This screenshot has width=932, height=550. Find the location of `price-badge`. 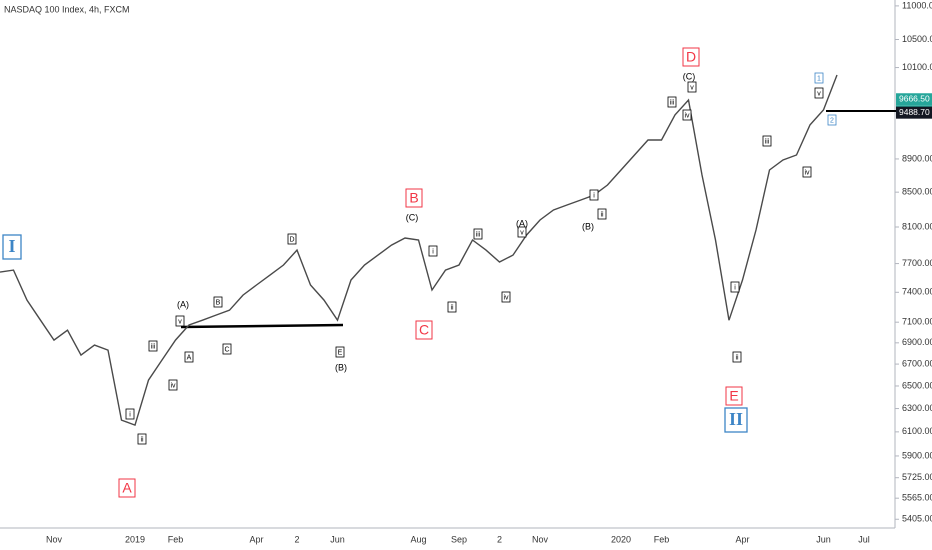

price-badge is located at coordinates (914, 112).